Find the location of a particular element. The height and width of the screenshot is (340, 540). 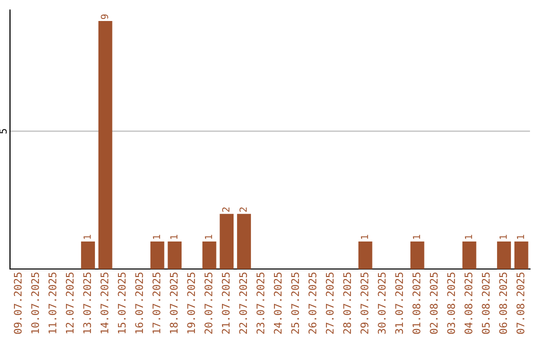

x-tick-label: 28.07.2025 is located at coordinates (347, 303).